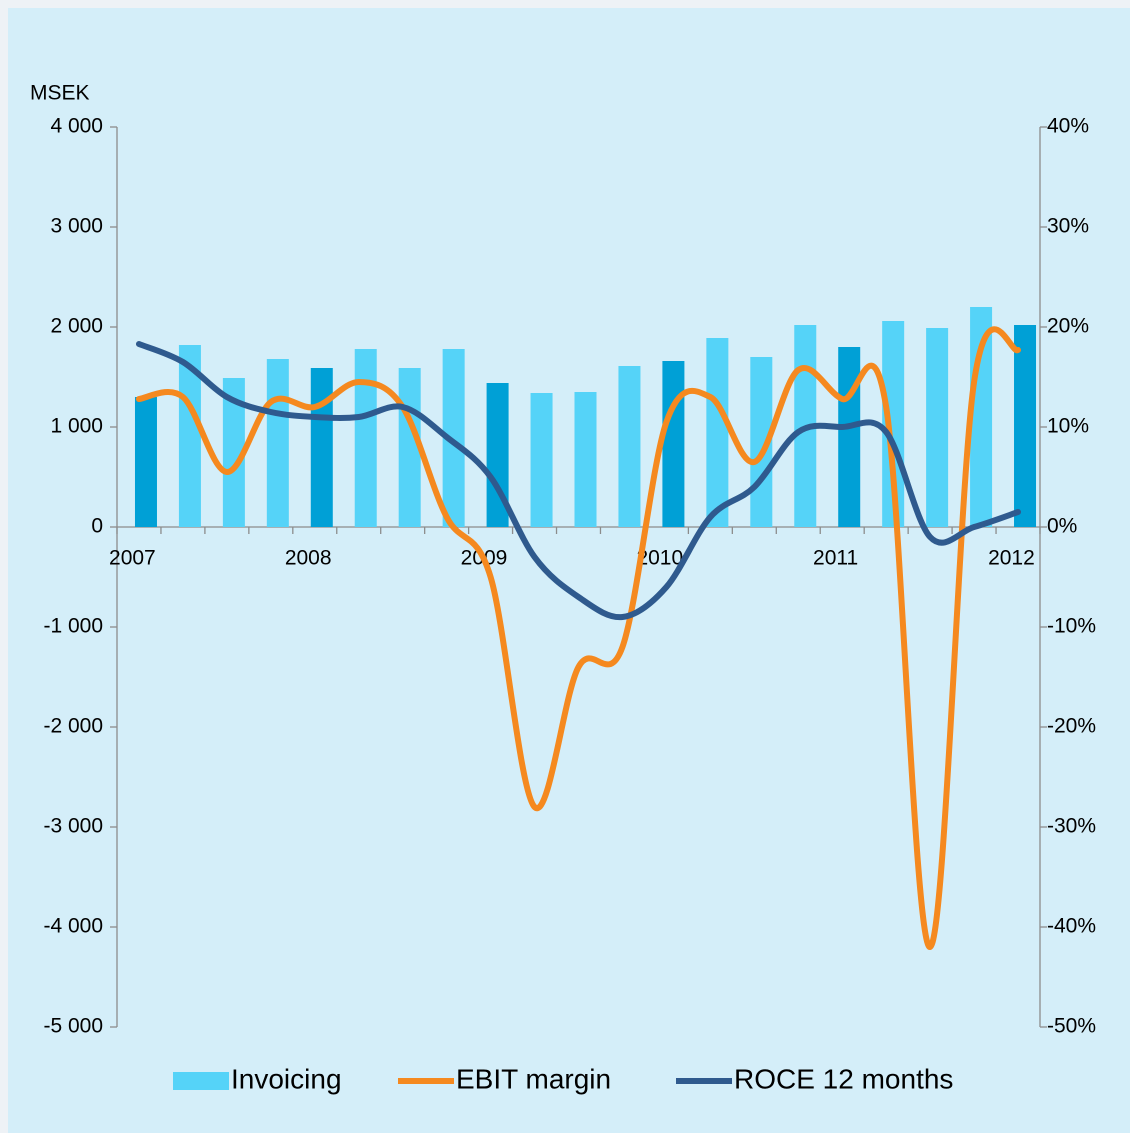 The height and width of the screenshot is (1133, 1130). Describe the element at coordinates (1068, 226) in the screenshot. I see `y2-tick-label: 30%` at that location.